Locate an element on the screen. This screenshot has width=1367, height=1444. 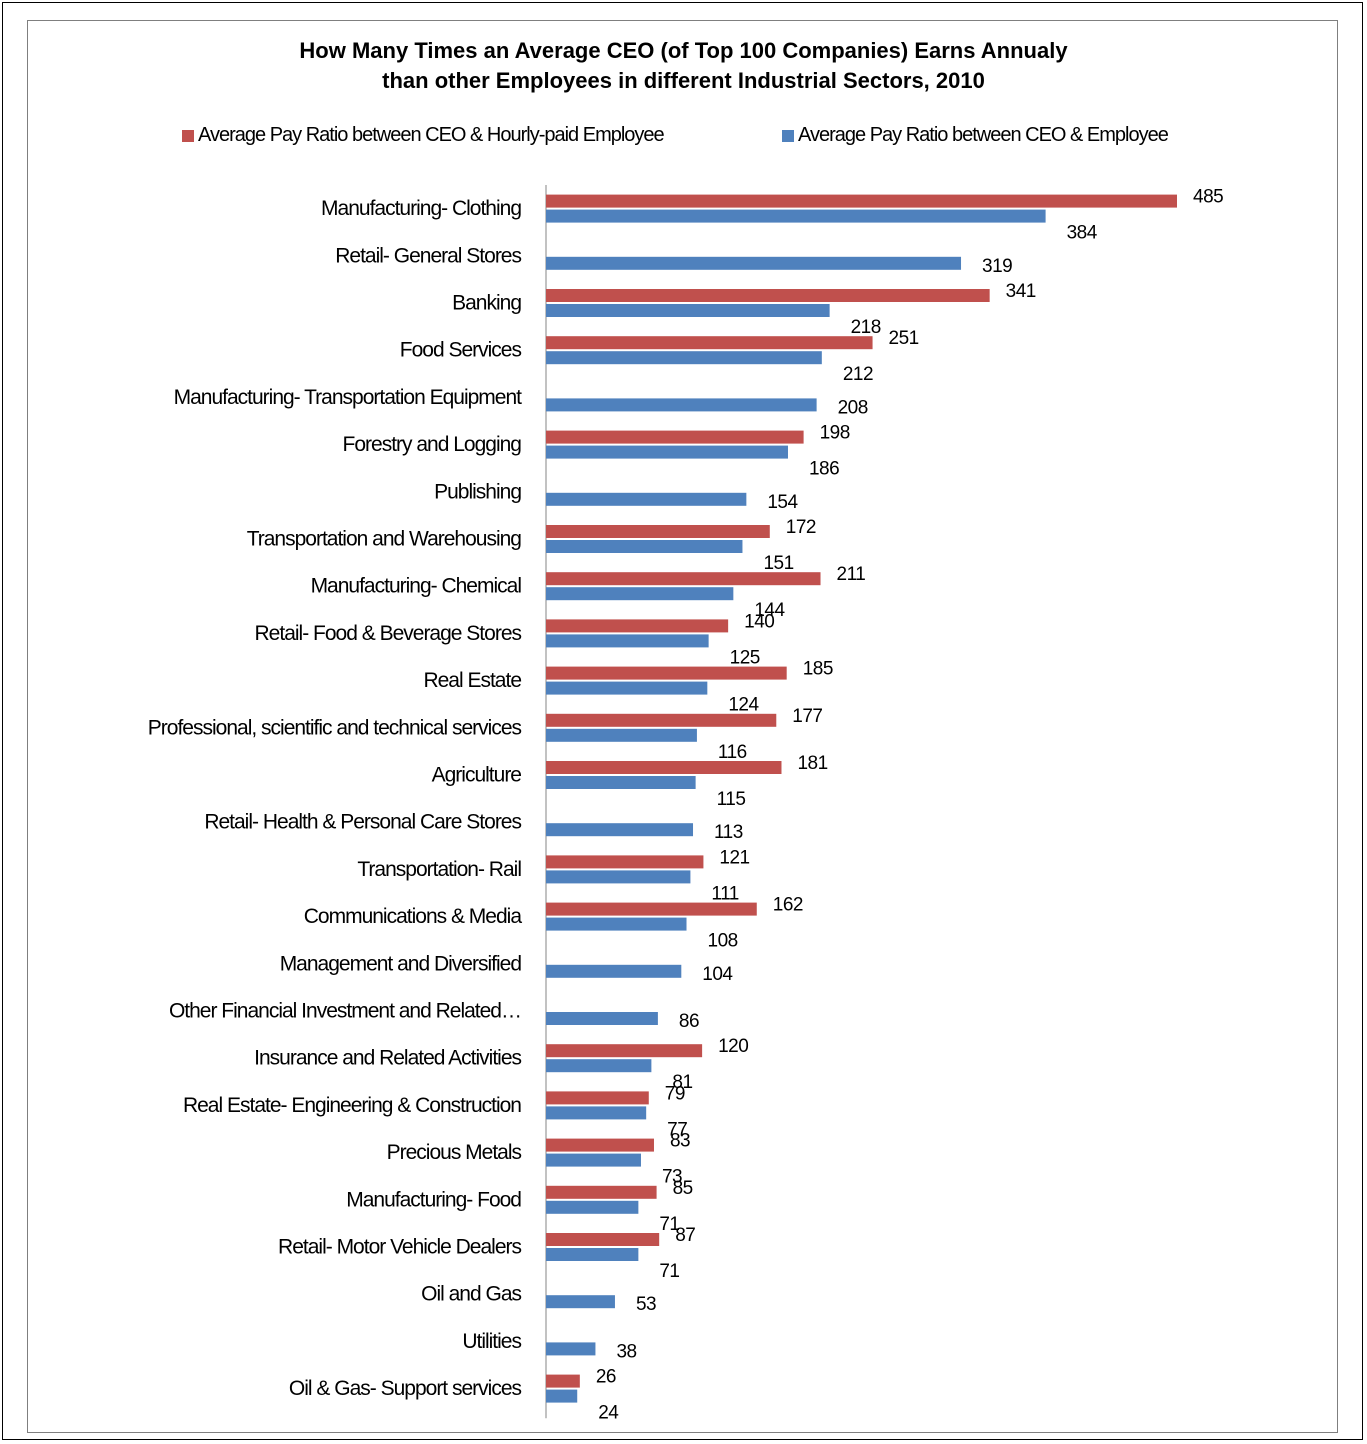
data-label-hourly: 140 is located at coordinates (759, 621).